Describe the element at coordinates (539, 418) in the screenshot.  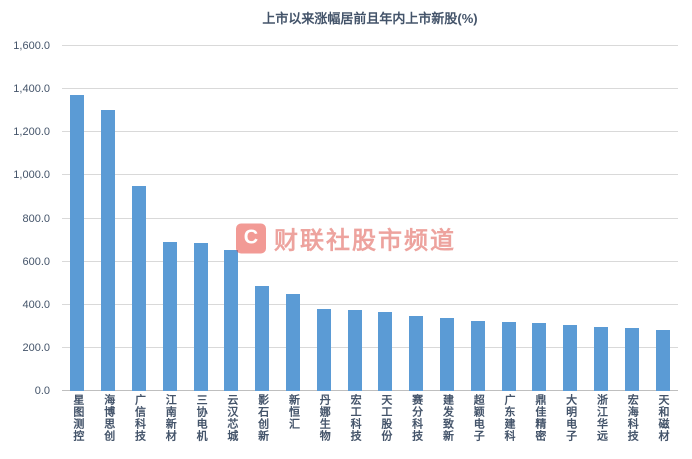
I see `x-axis-label: 鼎佳精密` at that location.